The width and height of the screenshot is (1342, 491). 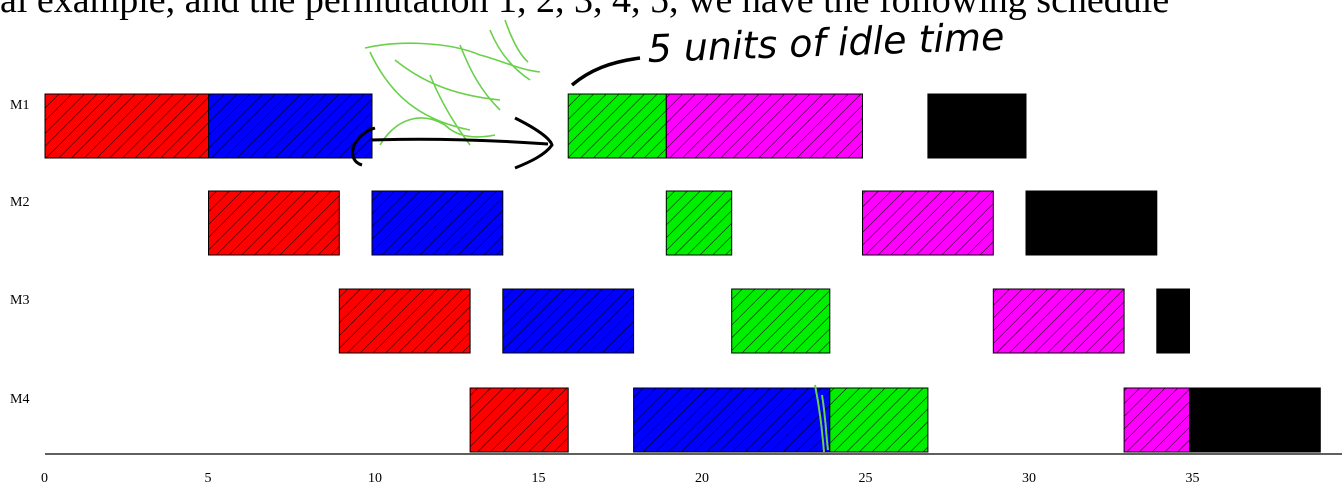 I want to click on x-tick-labels: 0 5 10 15 20 25 30 35, so click(x=620, y=478).